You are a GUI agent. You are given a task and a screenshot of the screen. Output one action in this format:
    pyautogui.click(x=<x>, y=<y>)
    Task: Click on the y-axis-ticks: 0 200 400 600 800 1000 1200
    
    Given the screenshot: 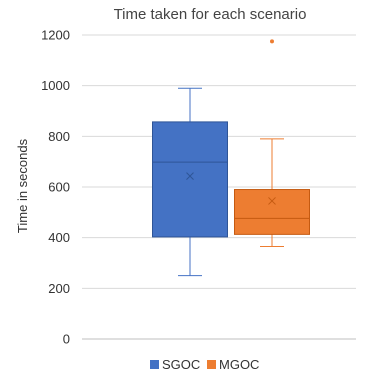 What is the action you would take?
    pyautogui.click(x=55, y=187)
    